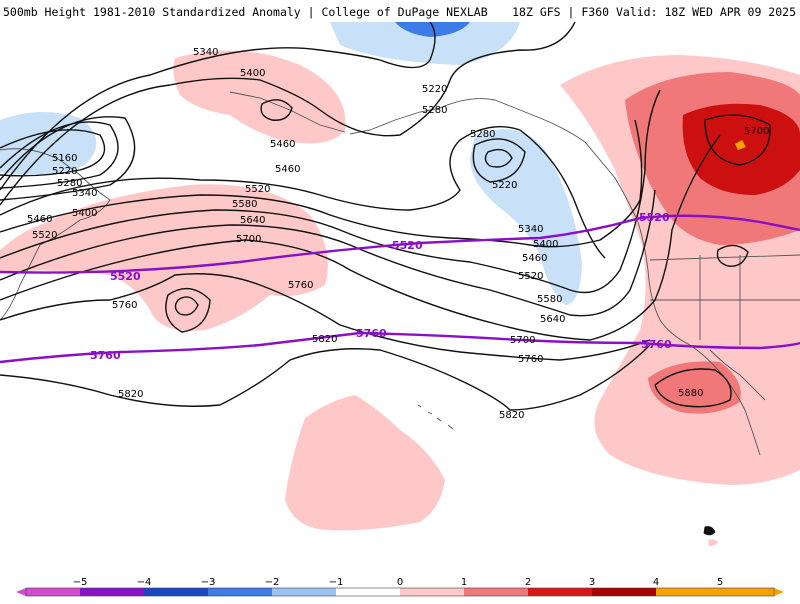 This screenshot has width=800, height=604. Describe the element at coordinates (432, 29) in the screenshot. I see `neg-anomaly-top-strong` at that location.